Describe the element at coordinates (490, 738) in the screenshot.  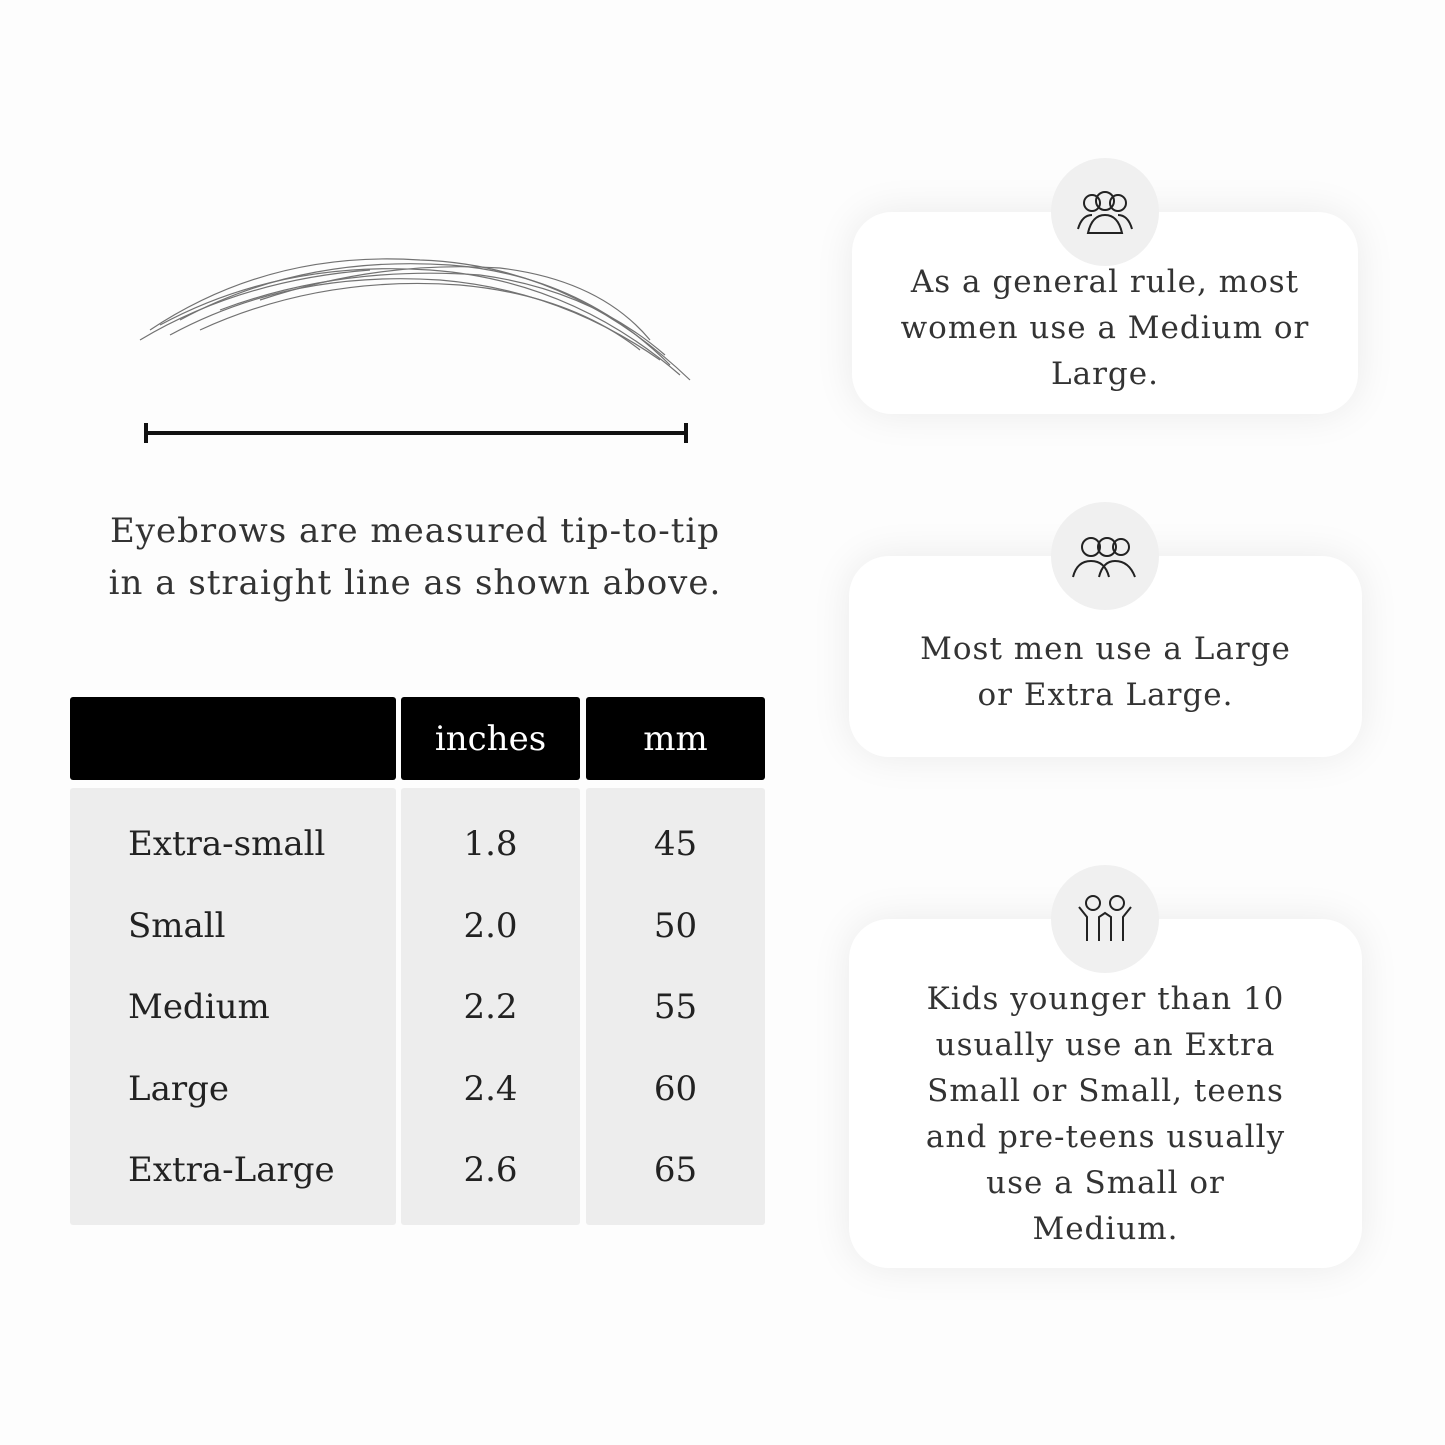
I see `header-inches: inches` at that location.